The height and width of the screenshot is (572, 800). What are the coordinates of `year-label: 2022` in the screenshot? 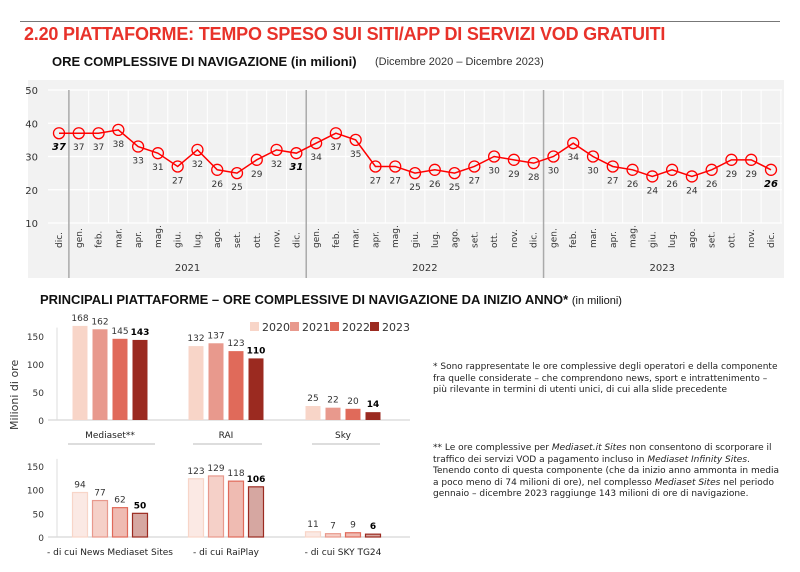 It's located at (424, 268).